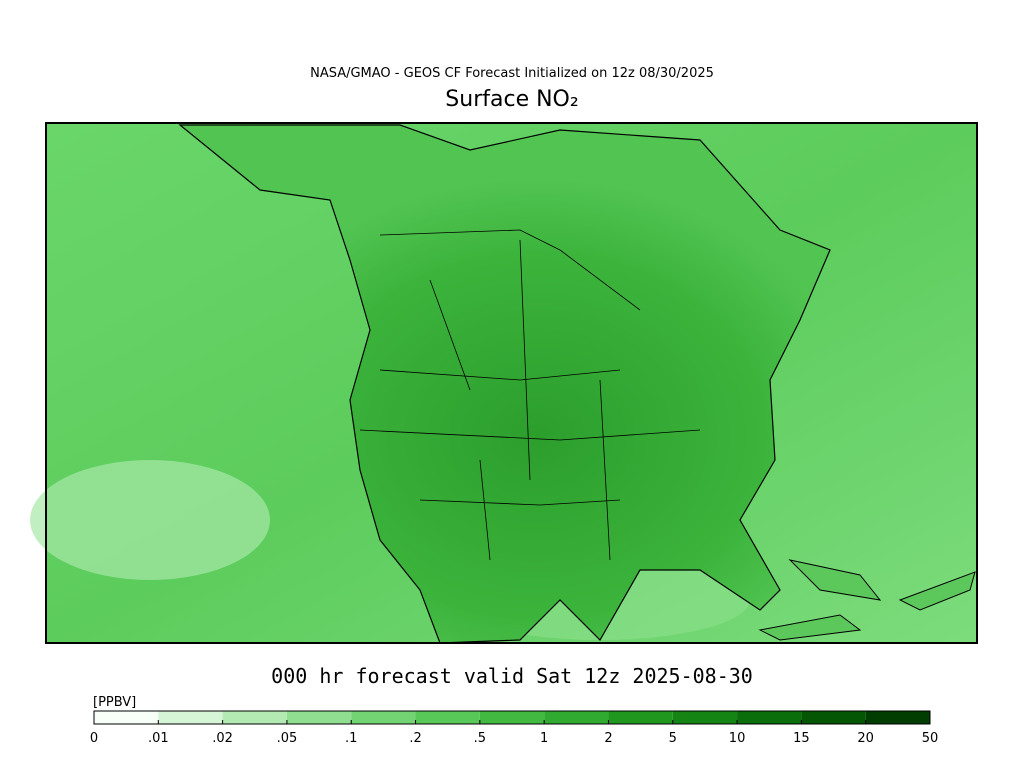  What do you see at coordinates (351, 738) in the screenshot?
I see `colorbar-label: .1` at bounding box center [351, 738].